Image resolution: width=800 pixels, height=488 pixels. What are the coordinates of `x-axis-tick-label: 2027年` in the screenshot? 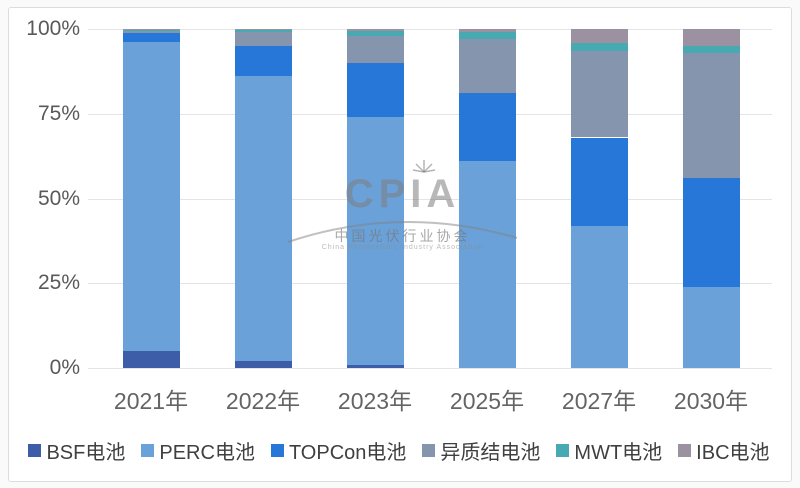 It's located at (599, 401).